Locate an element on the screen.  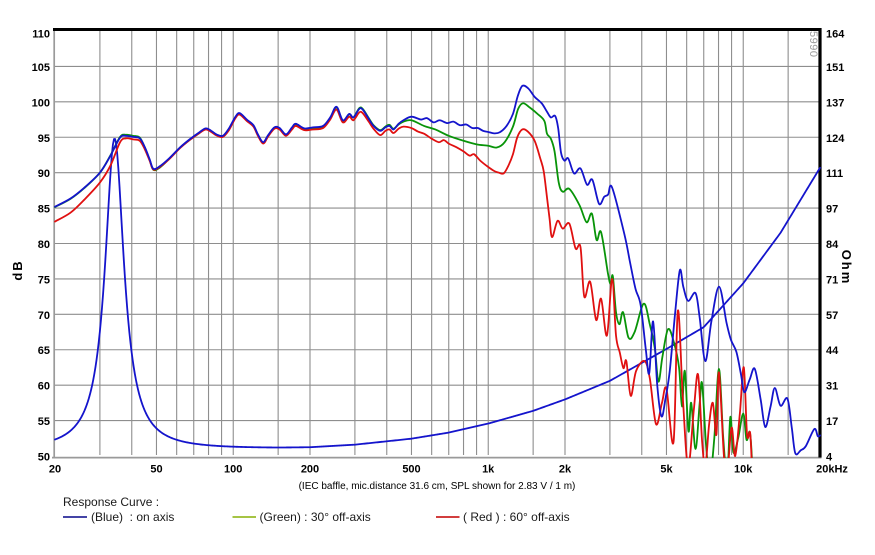
svg-text: 20kHz is located at coordinates (832, 470).